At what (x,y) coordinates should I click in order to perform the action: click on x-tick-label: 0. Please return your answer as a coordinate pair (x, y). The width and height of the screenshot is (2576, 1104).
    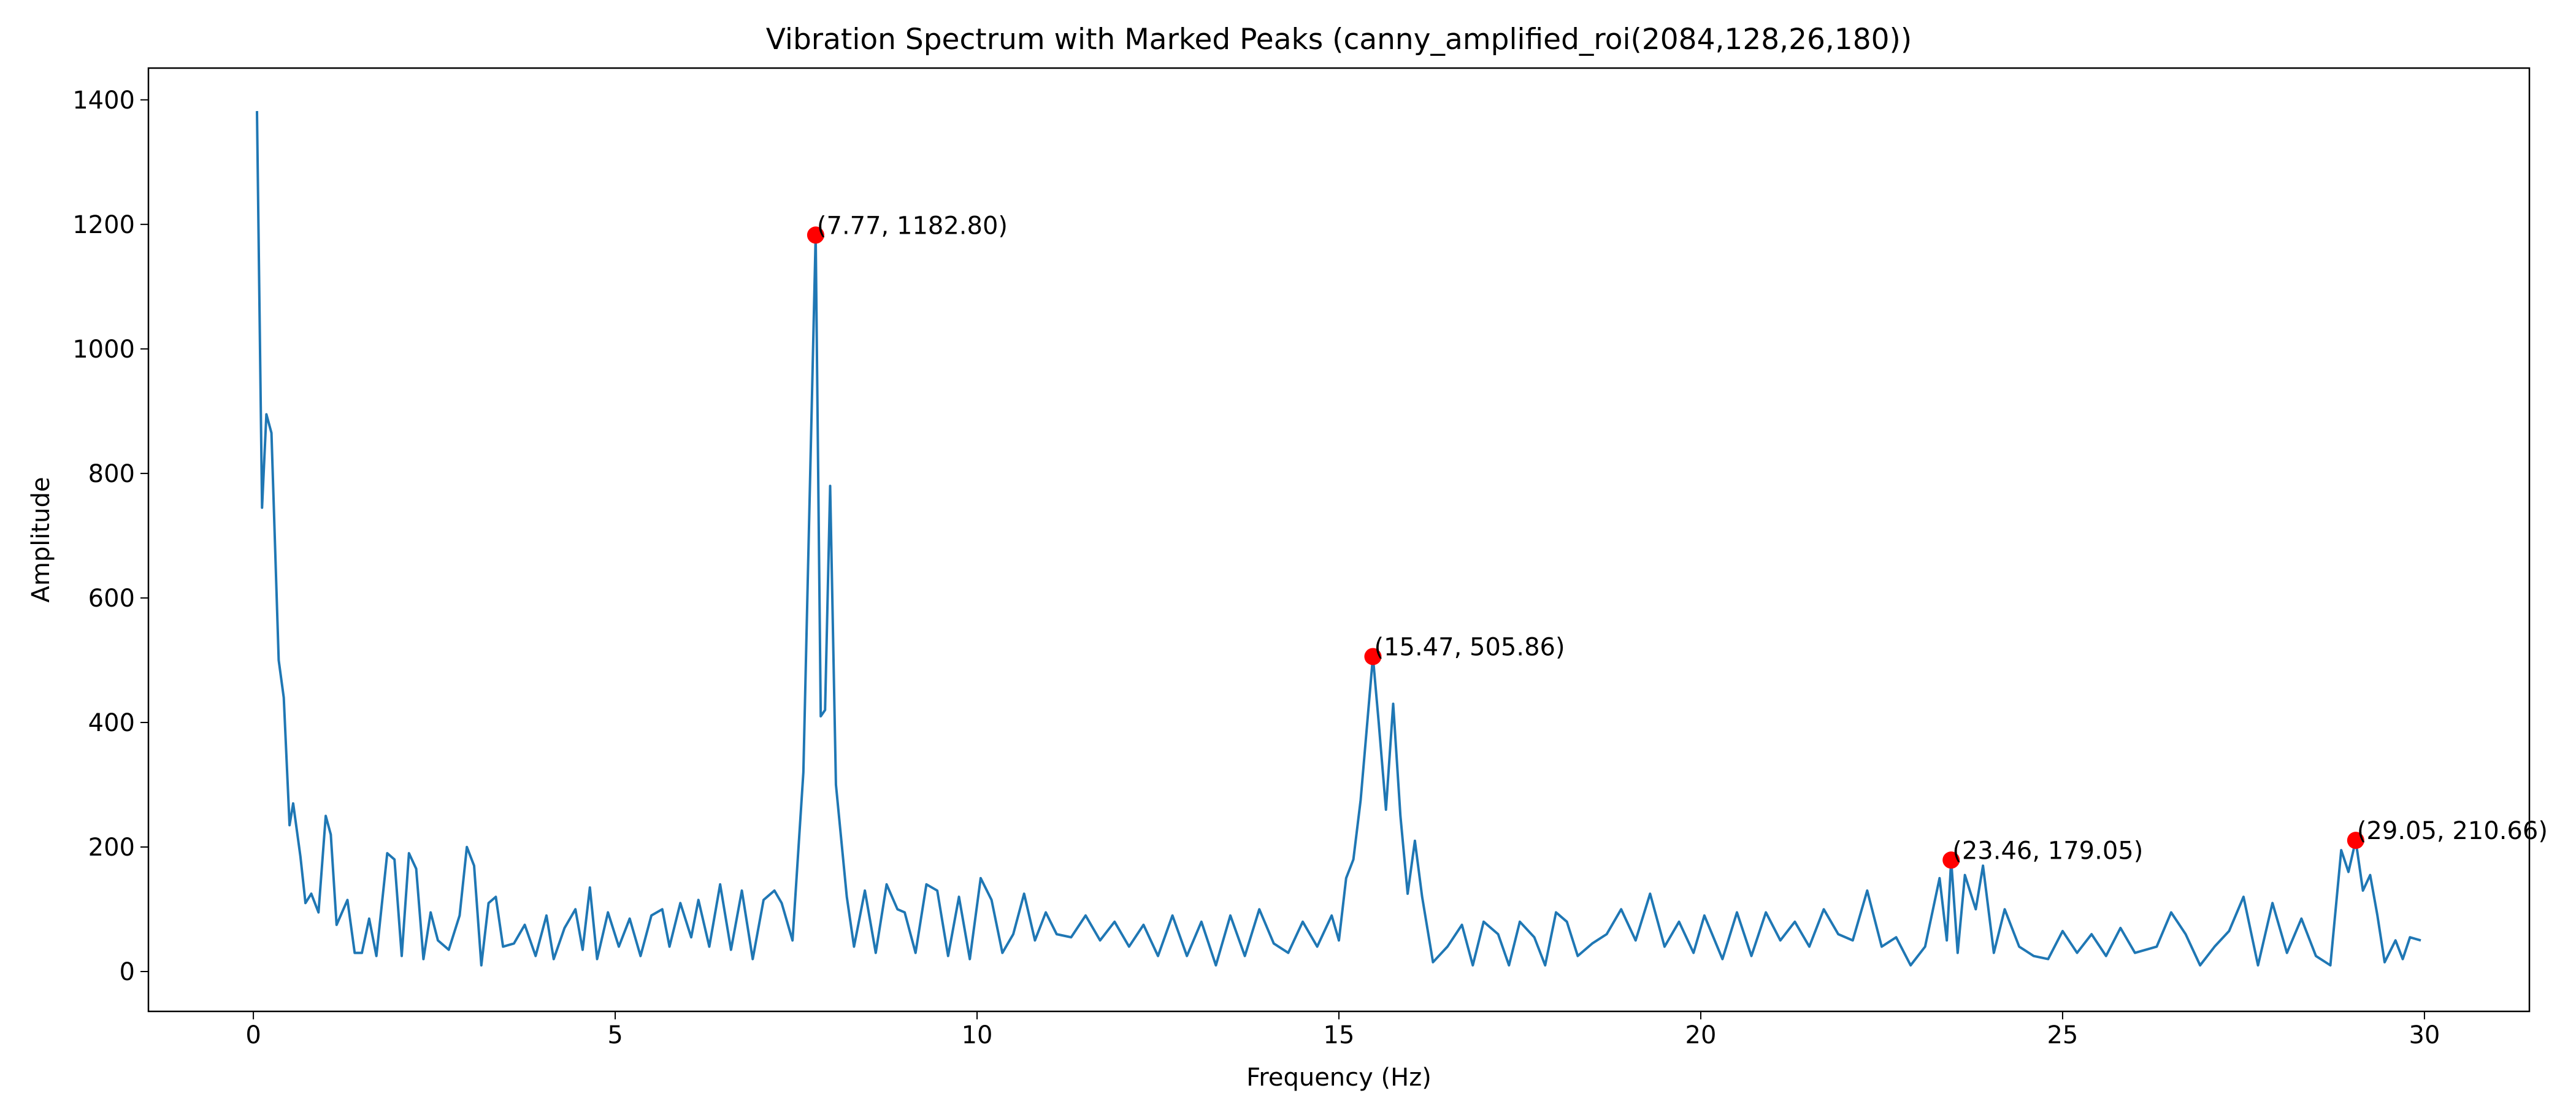
    Looking at the image, I should click on (253, 1035).